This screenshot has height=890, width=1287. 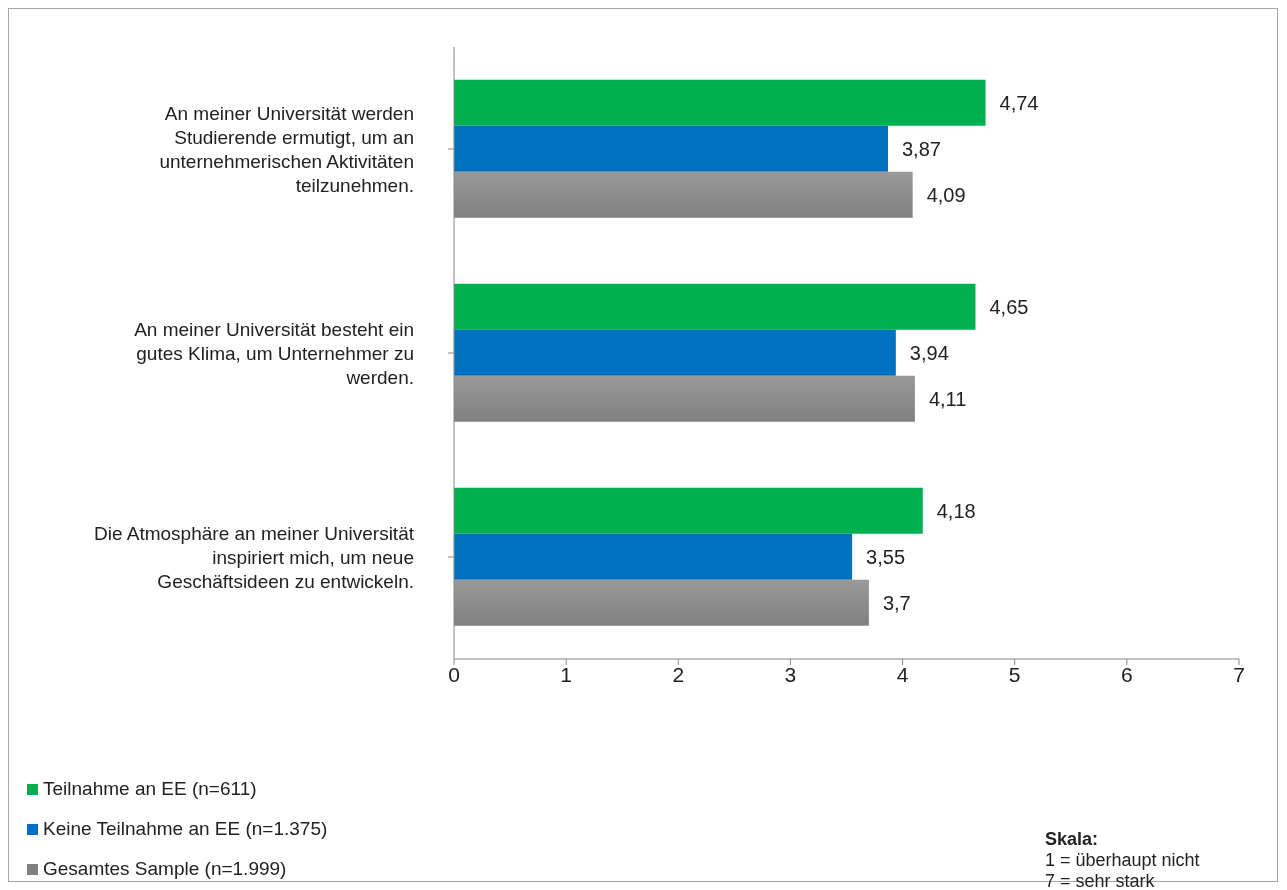 I want to click on x-tick-label: 6, so click(x=1127, y=674).